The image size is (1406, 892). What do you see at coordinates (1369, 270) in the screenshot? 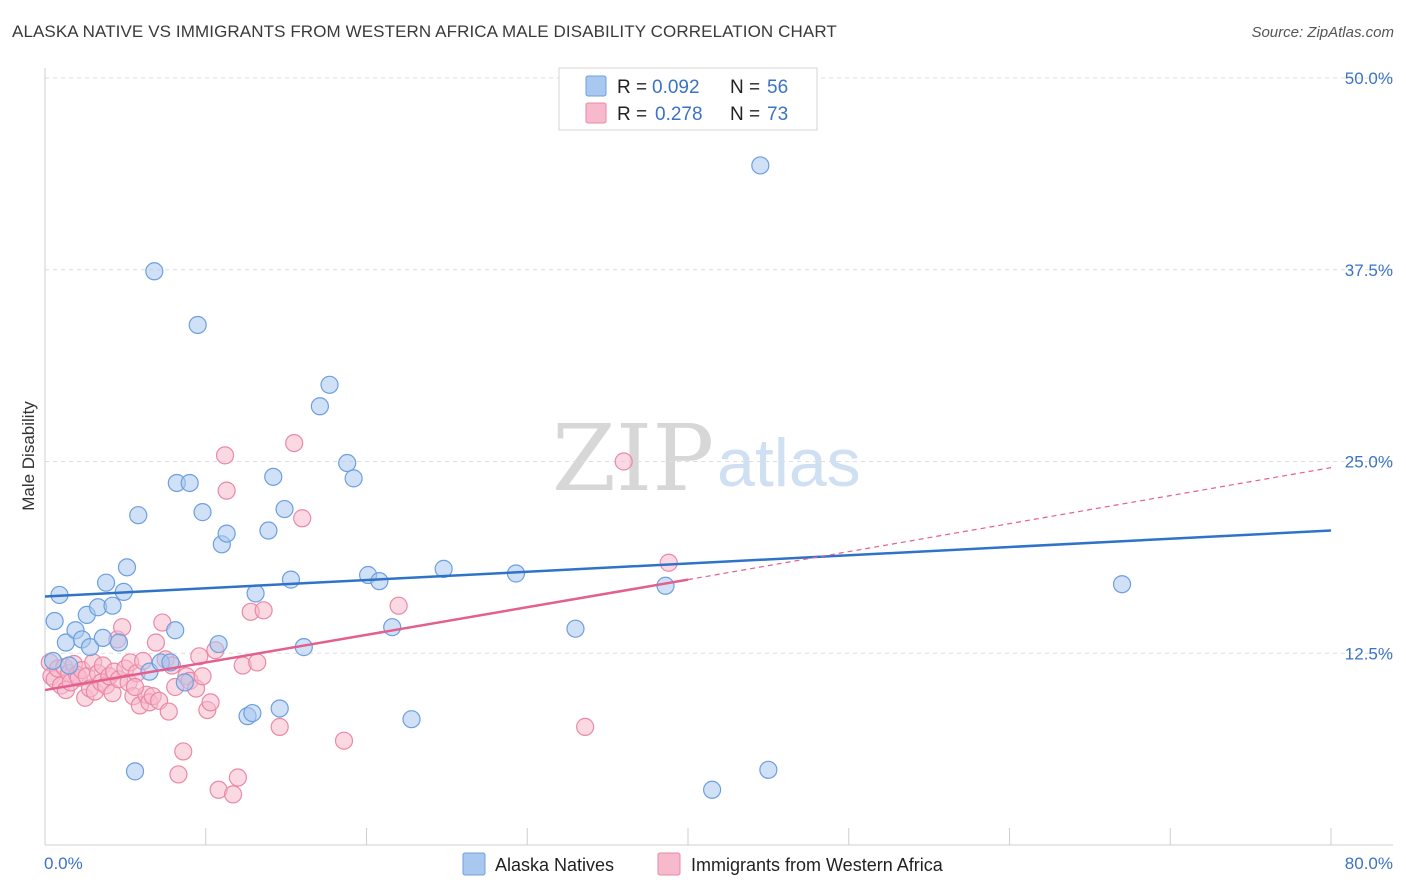
I see `y-tick-label: 37.5%` at bounding box center [1369, 270].